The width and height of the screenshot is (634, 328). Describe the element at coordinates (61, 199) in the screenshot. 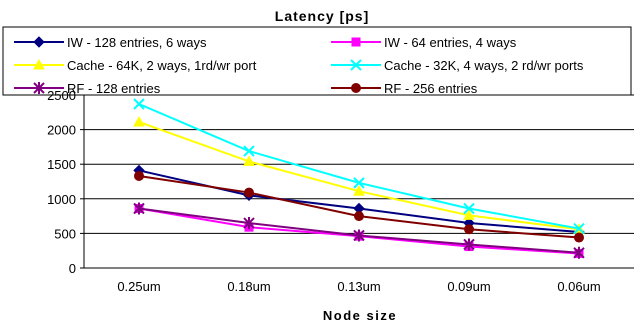

I see `y-tick-label-1000: 1000` at that location.